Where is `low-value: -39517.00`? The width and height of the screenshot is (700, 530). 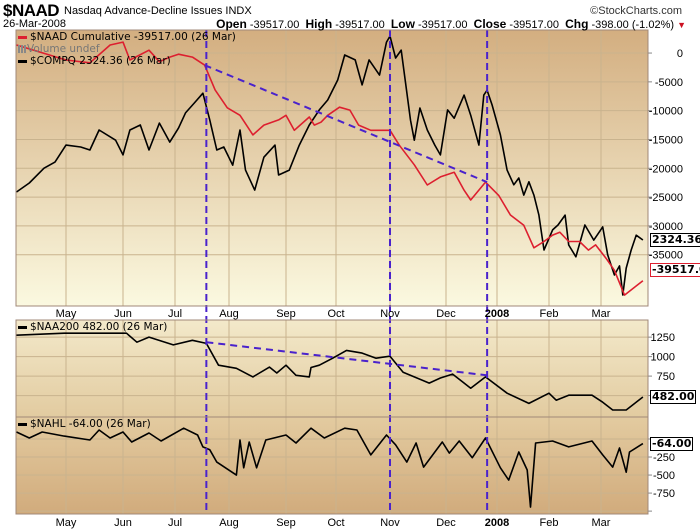 low-value: -39517.00 is located at coordinates (442, 25).